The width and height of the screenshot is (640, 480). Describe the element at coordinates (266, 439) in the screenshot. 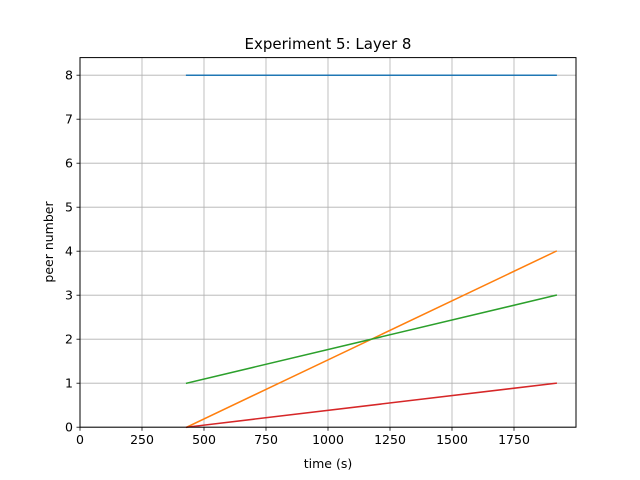

I see `x-tick-label: 750` at that location.